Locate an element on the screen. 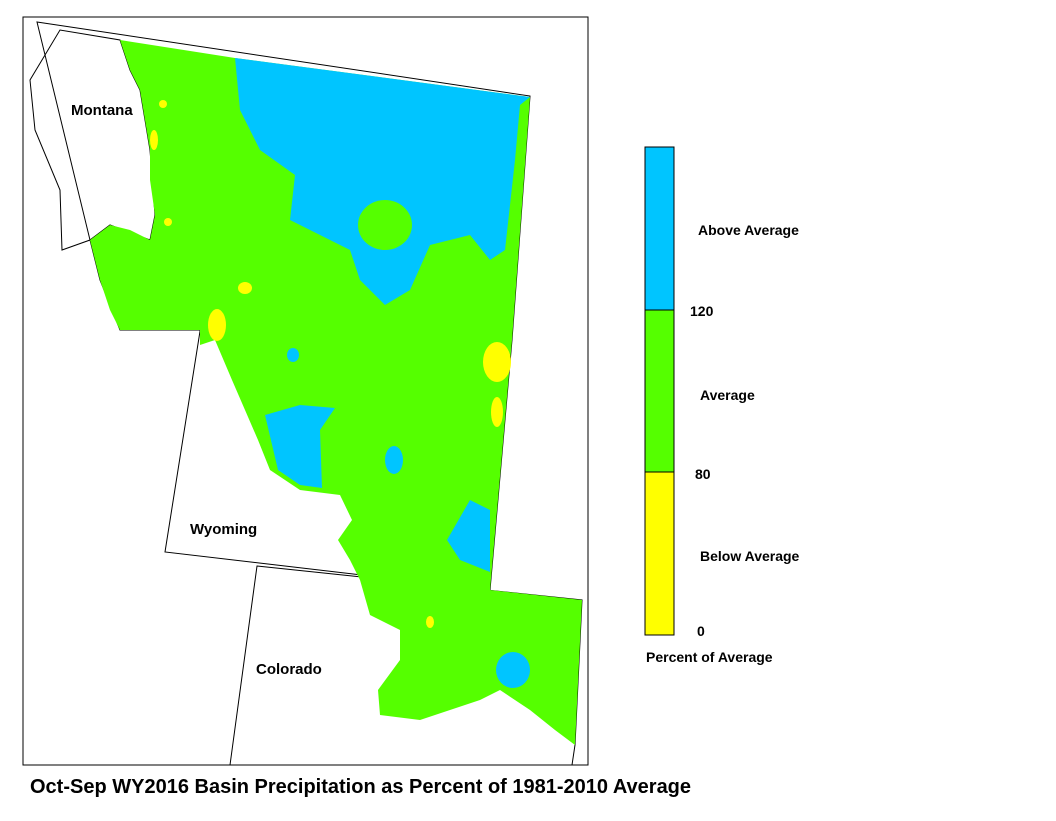 The image size is (1056, 821). average-region is located at coordinates (385, 225).